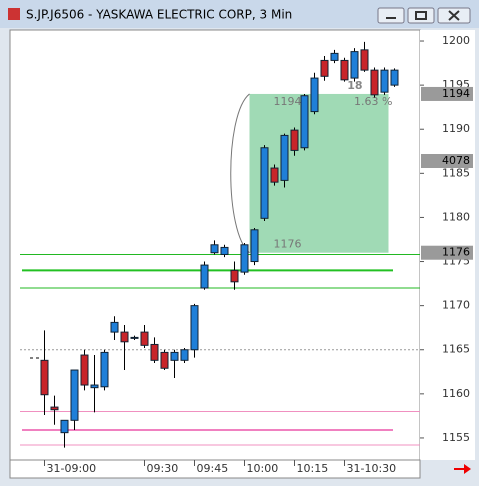 The width and height of the screenshot is (479, 486). I want to click on x-tick-label: 10:00, so click(263, 468).